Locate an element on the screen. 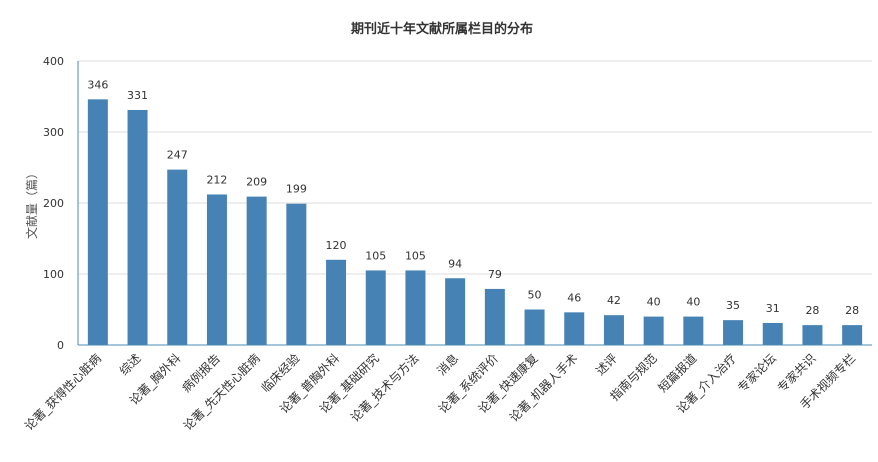  y-tick-label: 400 is located at coordinates (53, 61).